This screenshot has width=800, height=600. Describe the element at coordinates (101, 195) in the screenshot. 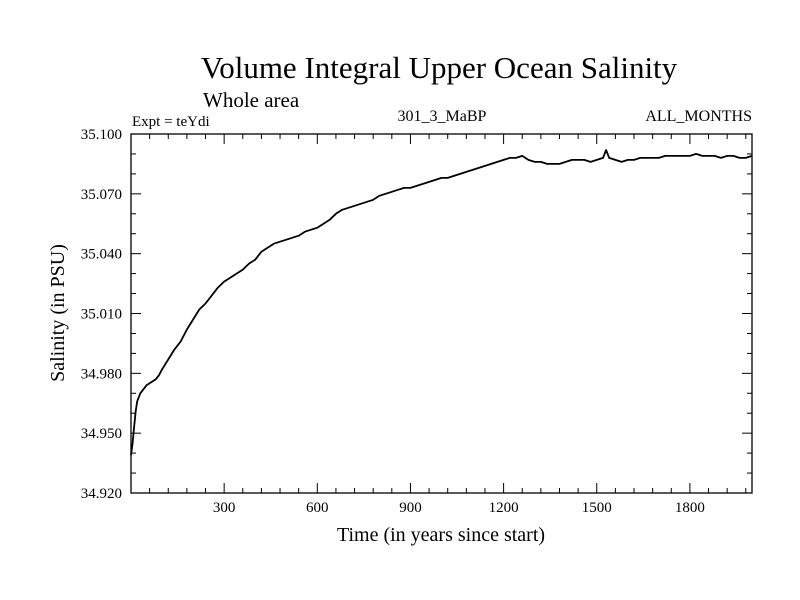

I see `y-tick-label: 35.070` at that location.